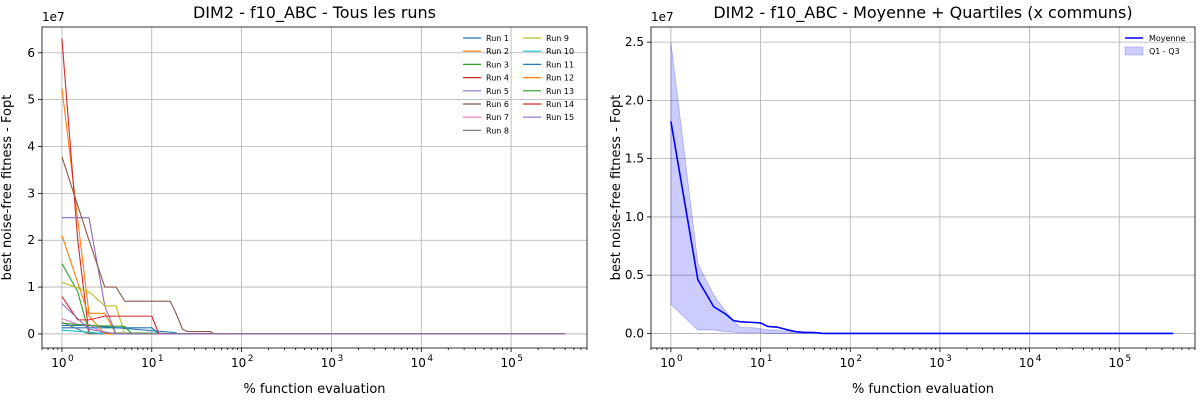  What do you see at coordinates (1155, 45) in the screenshot?
I see `right-legend: Moyenne Q1 - Q3` at bounding box center [1155, 45].